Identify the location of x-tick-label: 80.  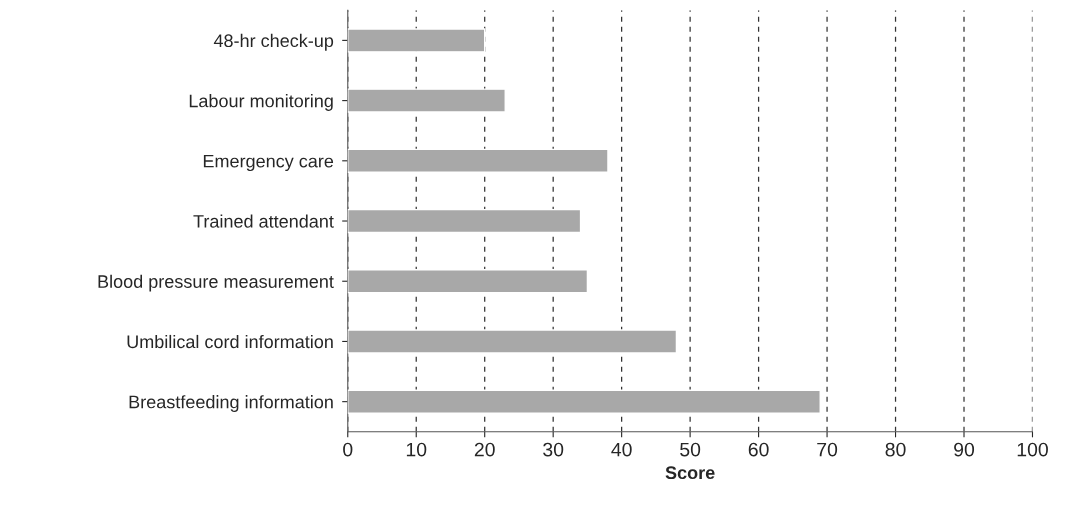
(895, 449).